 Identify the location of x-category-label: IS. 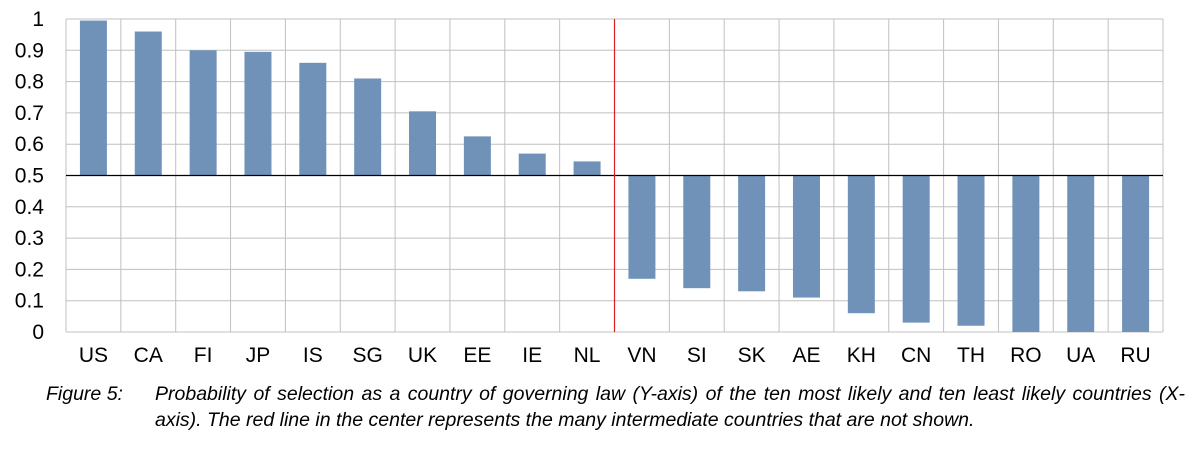
(313, 355).